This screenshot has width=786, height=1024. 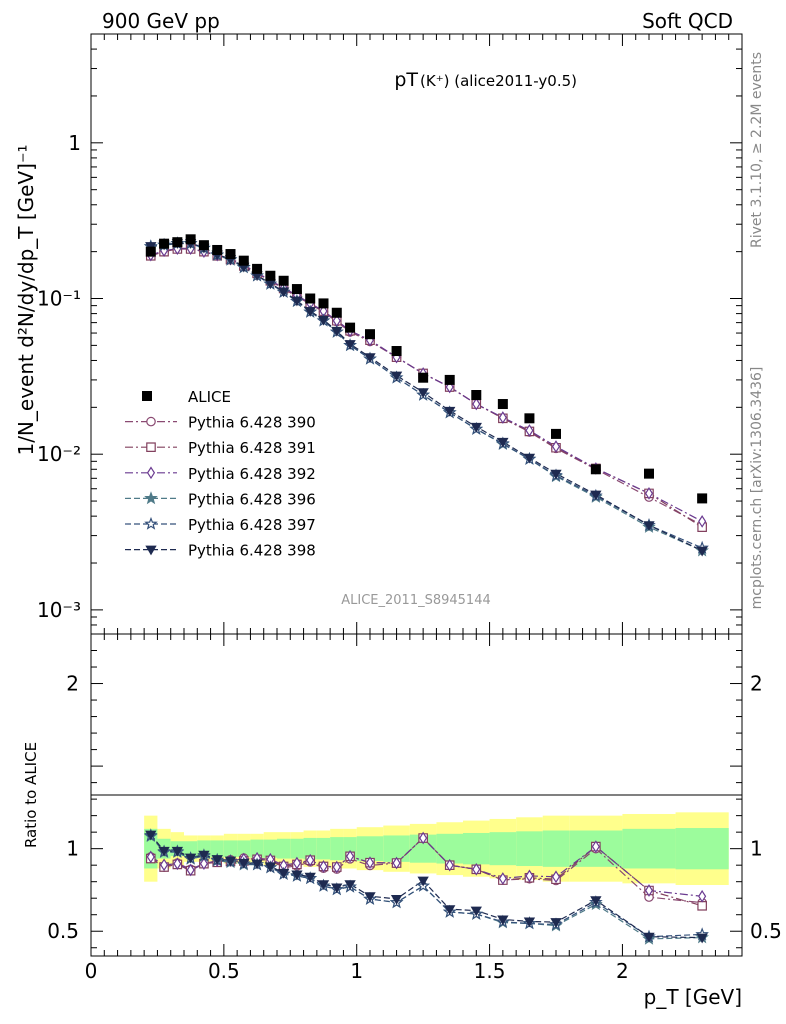 I want to click on series-398-ratio-line, so click(x=426, y=886).